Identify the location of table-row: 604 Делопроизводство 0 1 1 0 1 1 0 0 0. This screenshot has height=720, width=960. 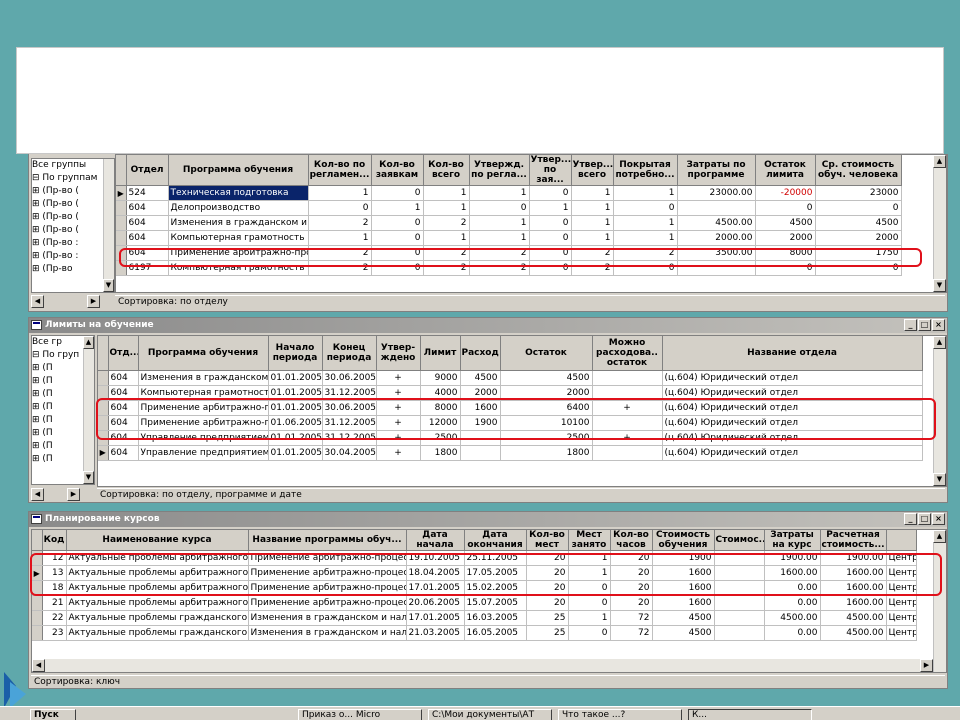
(509, 208).